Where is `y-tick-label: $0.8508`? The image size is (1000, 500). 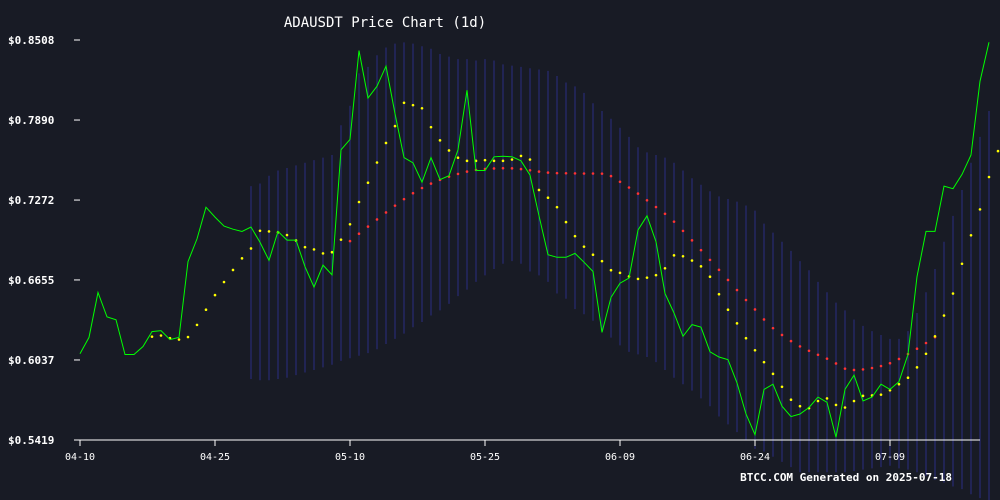
y-tick-label: $0.8508 is located at coordinates (31, 40).